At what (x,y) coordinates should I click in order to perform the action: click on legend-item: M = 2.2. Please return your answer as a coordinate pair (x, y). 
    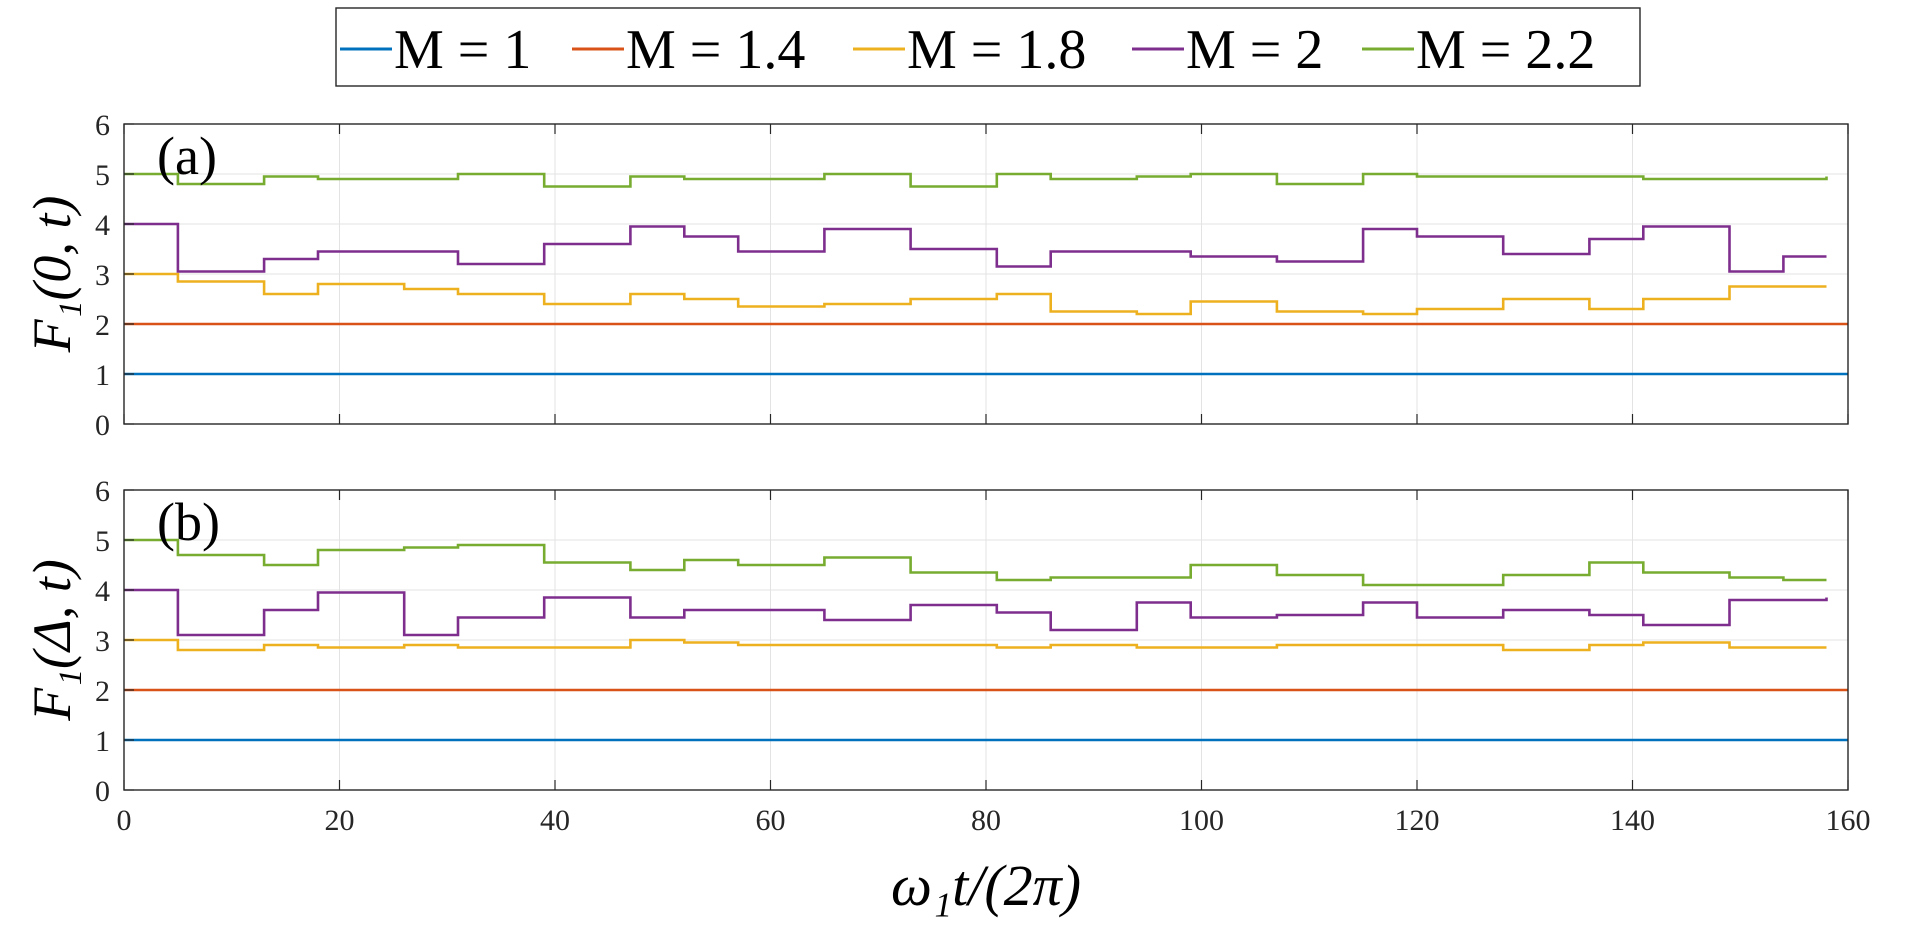
    Looking at the image, I should click on (1478, 50).